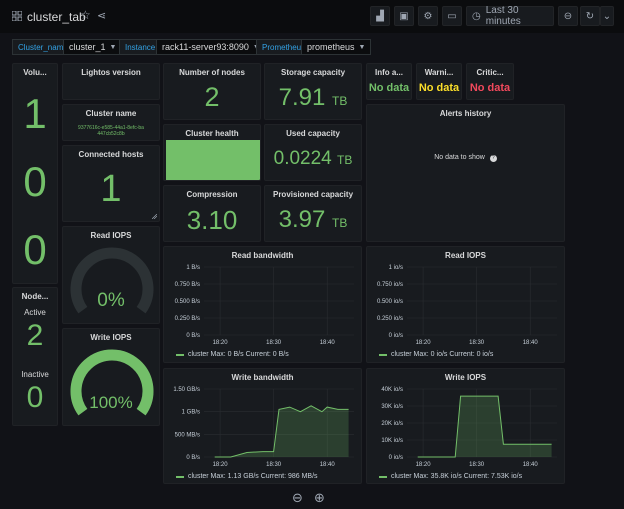 This screenshot has height=509, width=624. What do you see at coordinates (35, 173) in the screenshot?
I see `volumes-panel: Volu... 1 0 0` at bounding box center [35, 173].